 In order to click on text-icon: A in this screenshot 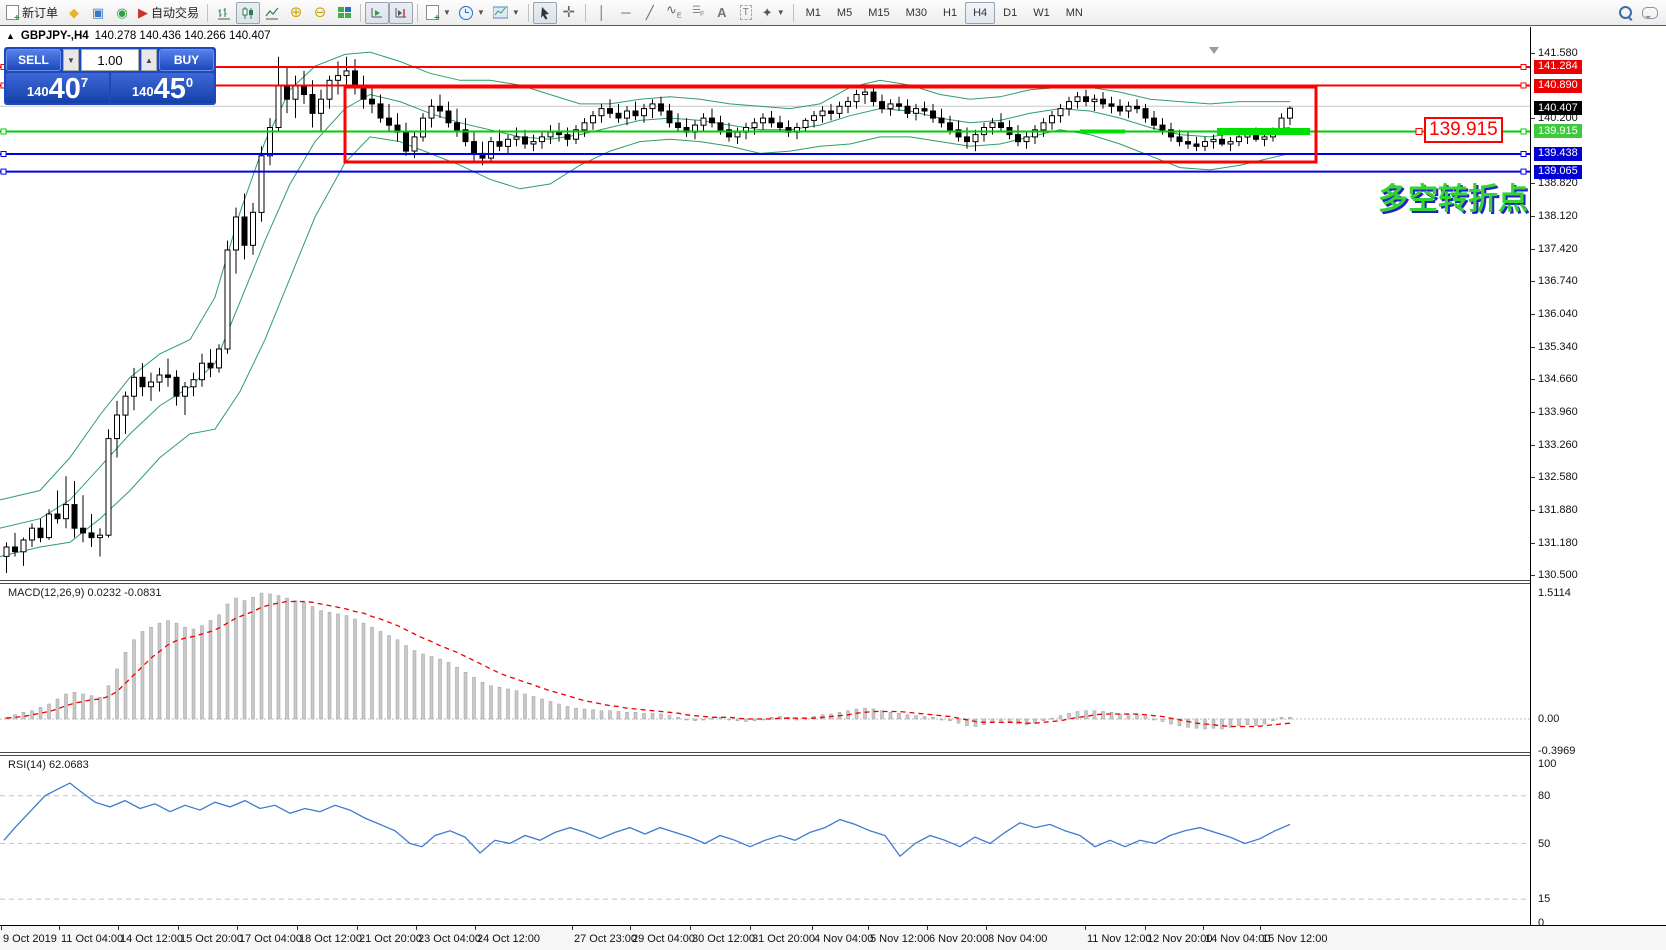, I will do `click(722, 12)`.